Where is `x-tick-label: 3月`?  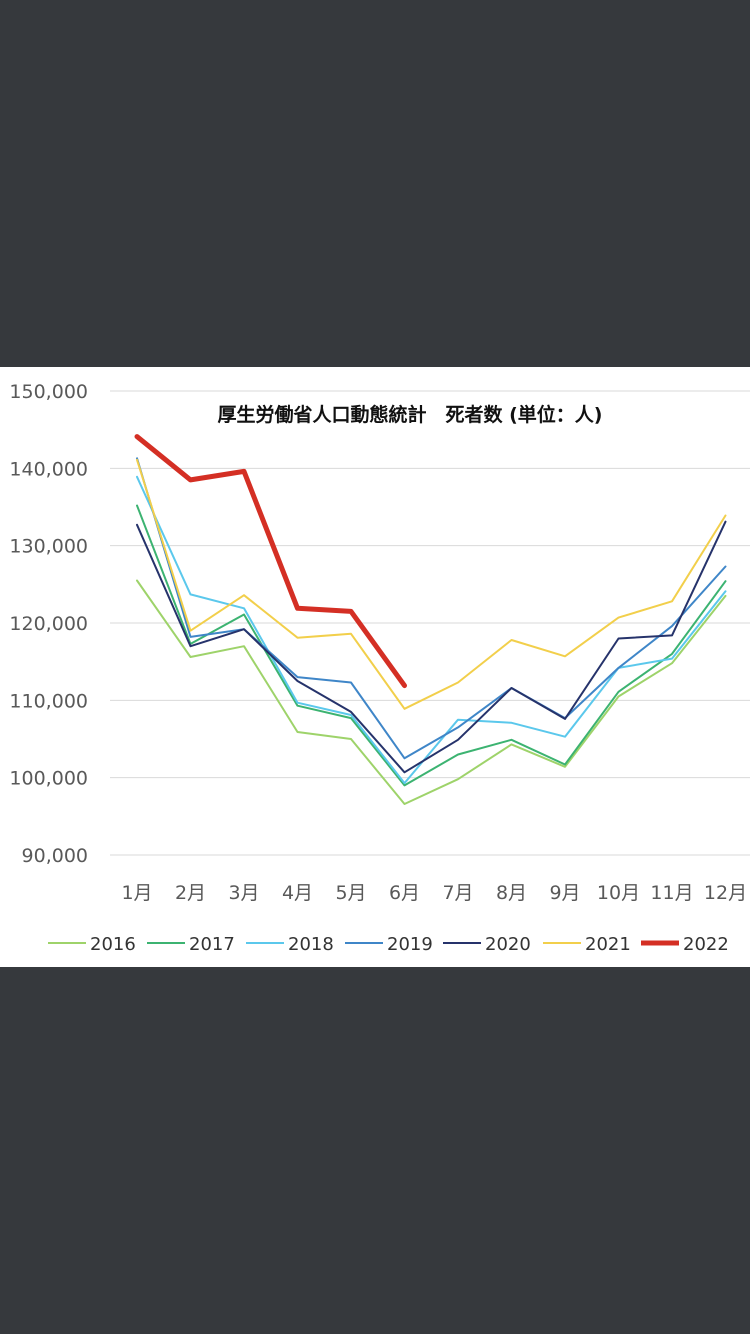
x-tick-label: 3月 is located at coordinates (243, 893).